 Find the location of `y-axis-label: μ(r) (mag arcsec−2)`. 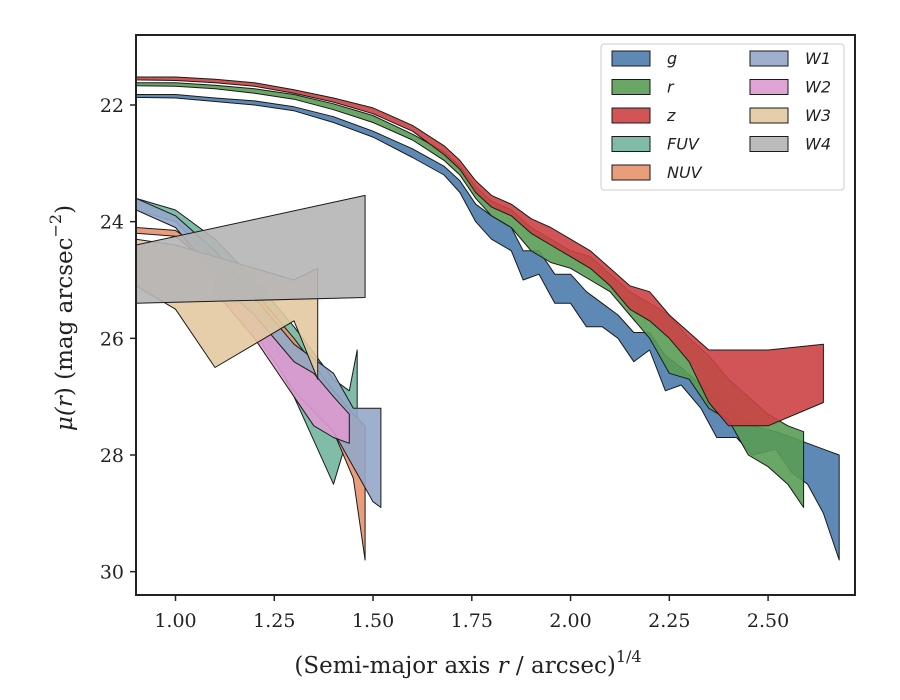

y-axis-label: μ(r) (mag arcsec−2) is located at coordinates (62, 318).